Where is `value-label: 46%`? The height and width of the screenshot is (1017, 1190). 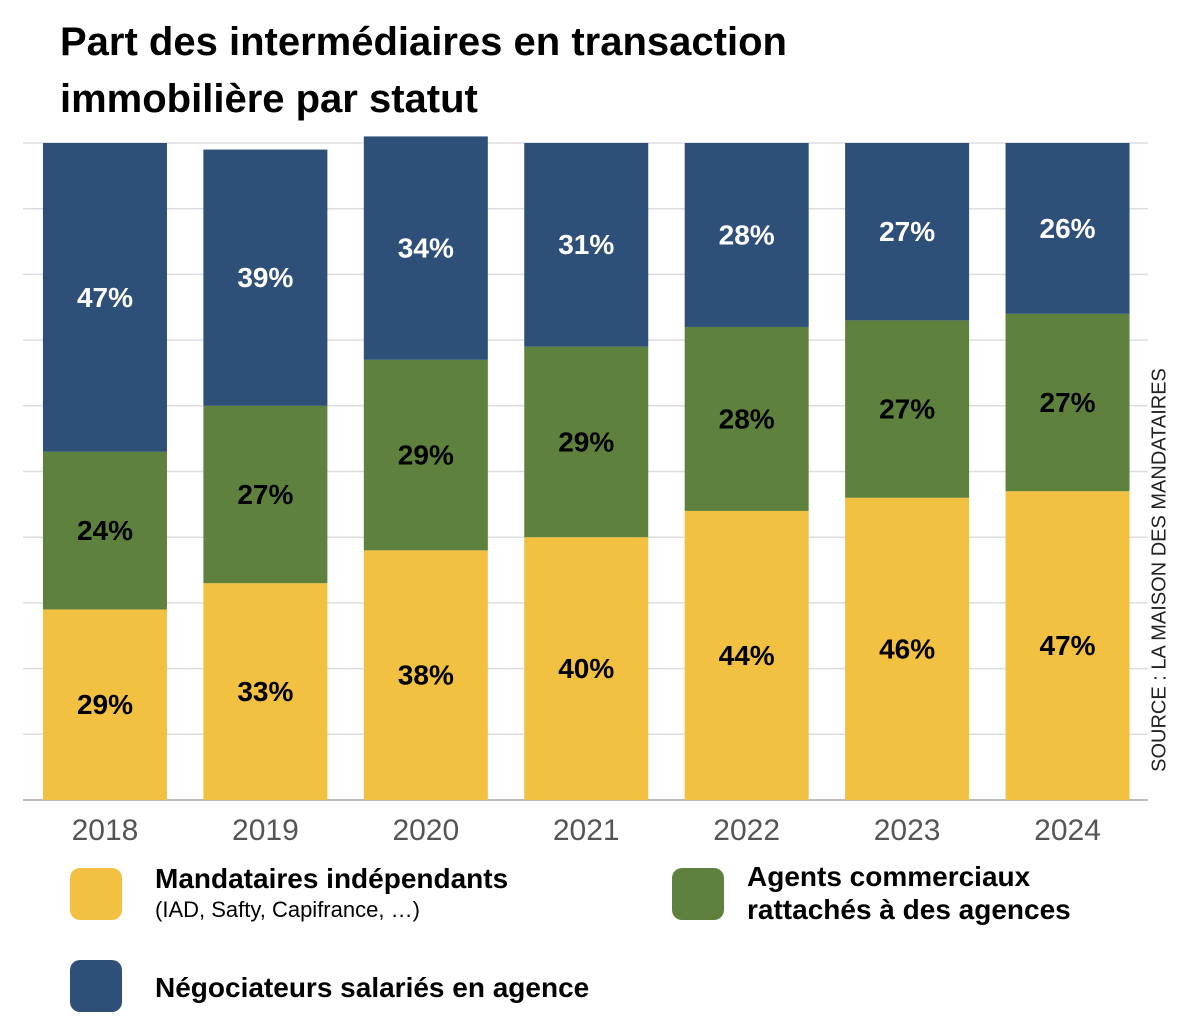 value-label: 46% is located at coordinates (907, 648).